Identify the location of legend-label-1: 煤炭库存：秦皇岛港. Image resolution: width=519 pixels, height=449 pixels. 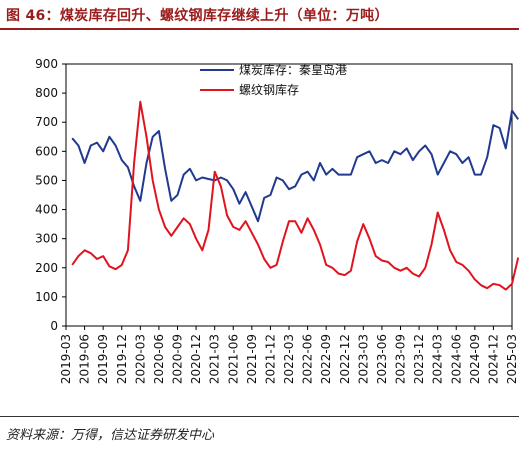
(293, 69).